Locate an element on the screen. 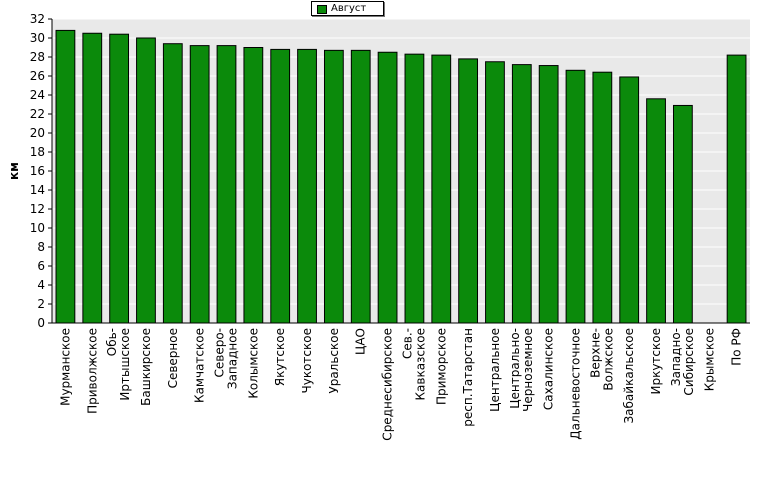 This screenshot has width=777, height=483. legend: Август is located at coordinates (347, 8).